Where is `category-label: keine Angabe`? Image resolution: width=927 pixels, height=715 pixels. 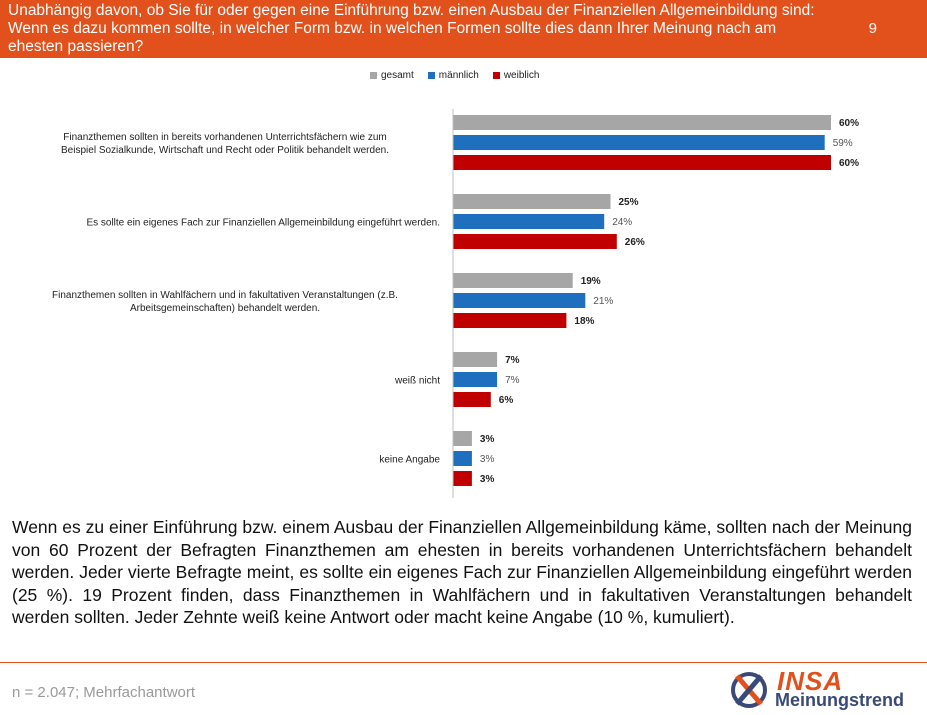 category-label: keine Angabe is located at coordinates (409, 460).